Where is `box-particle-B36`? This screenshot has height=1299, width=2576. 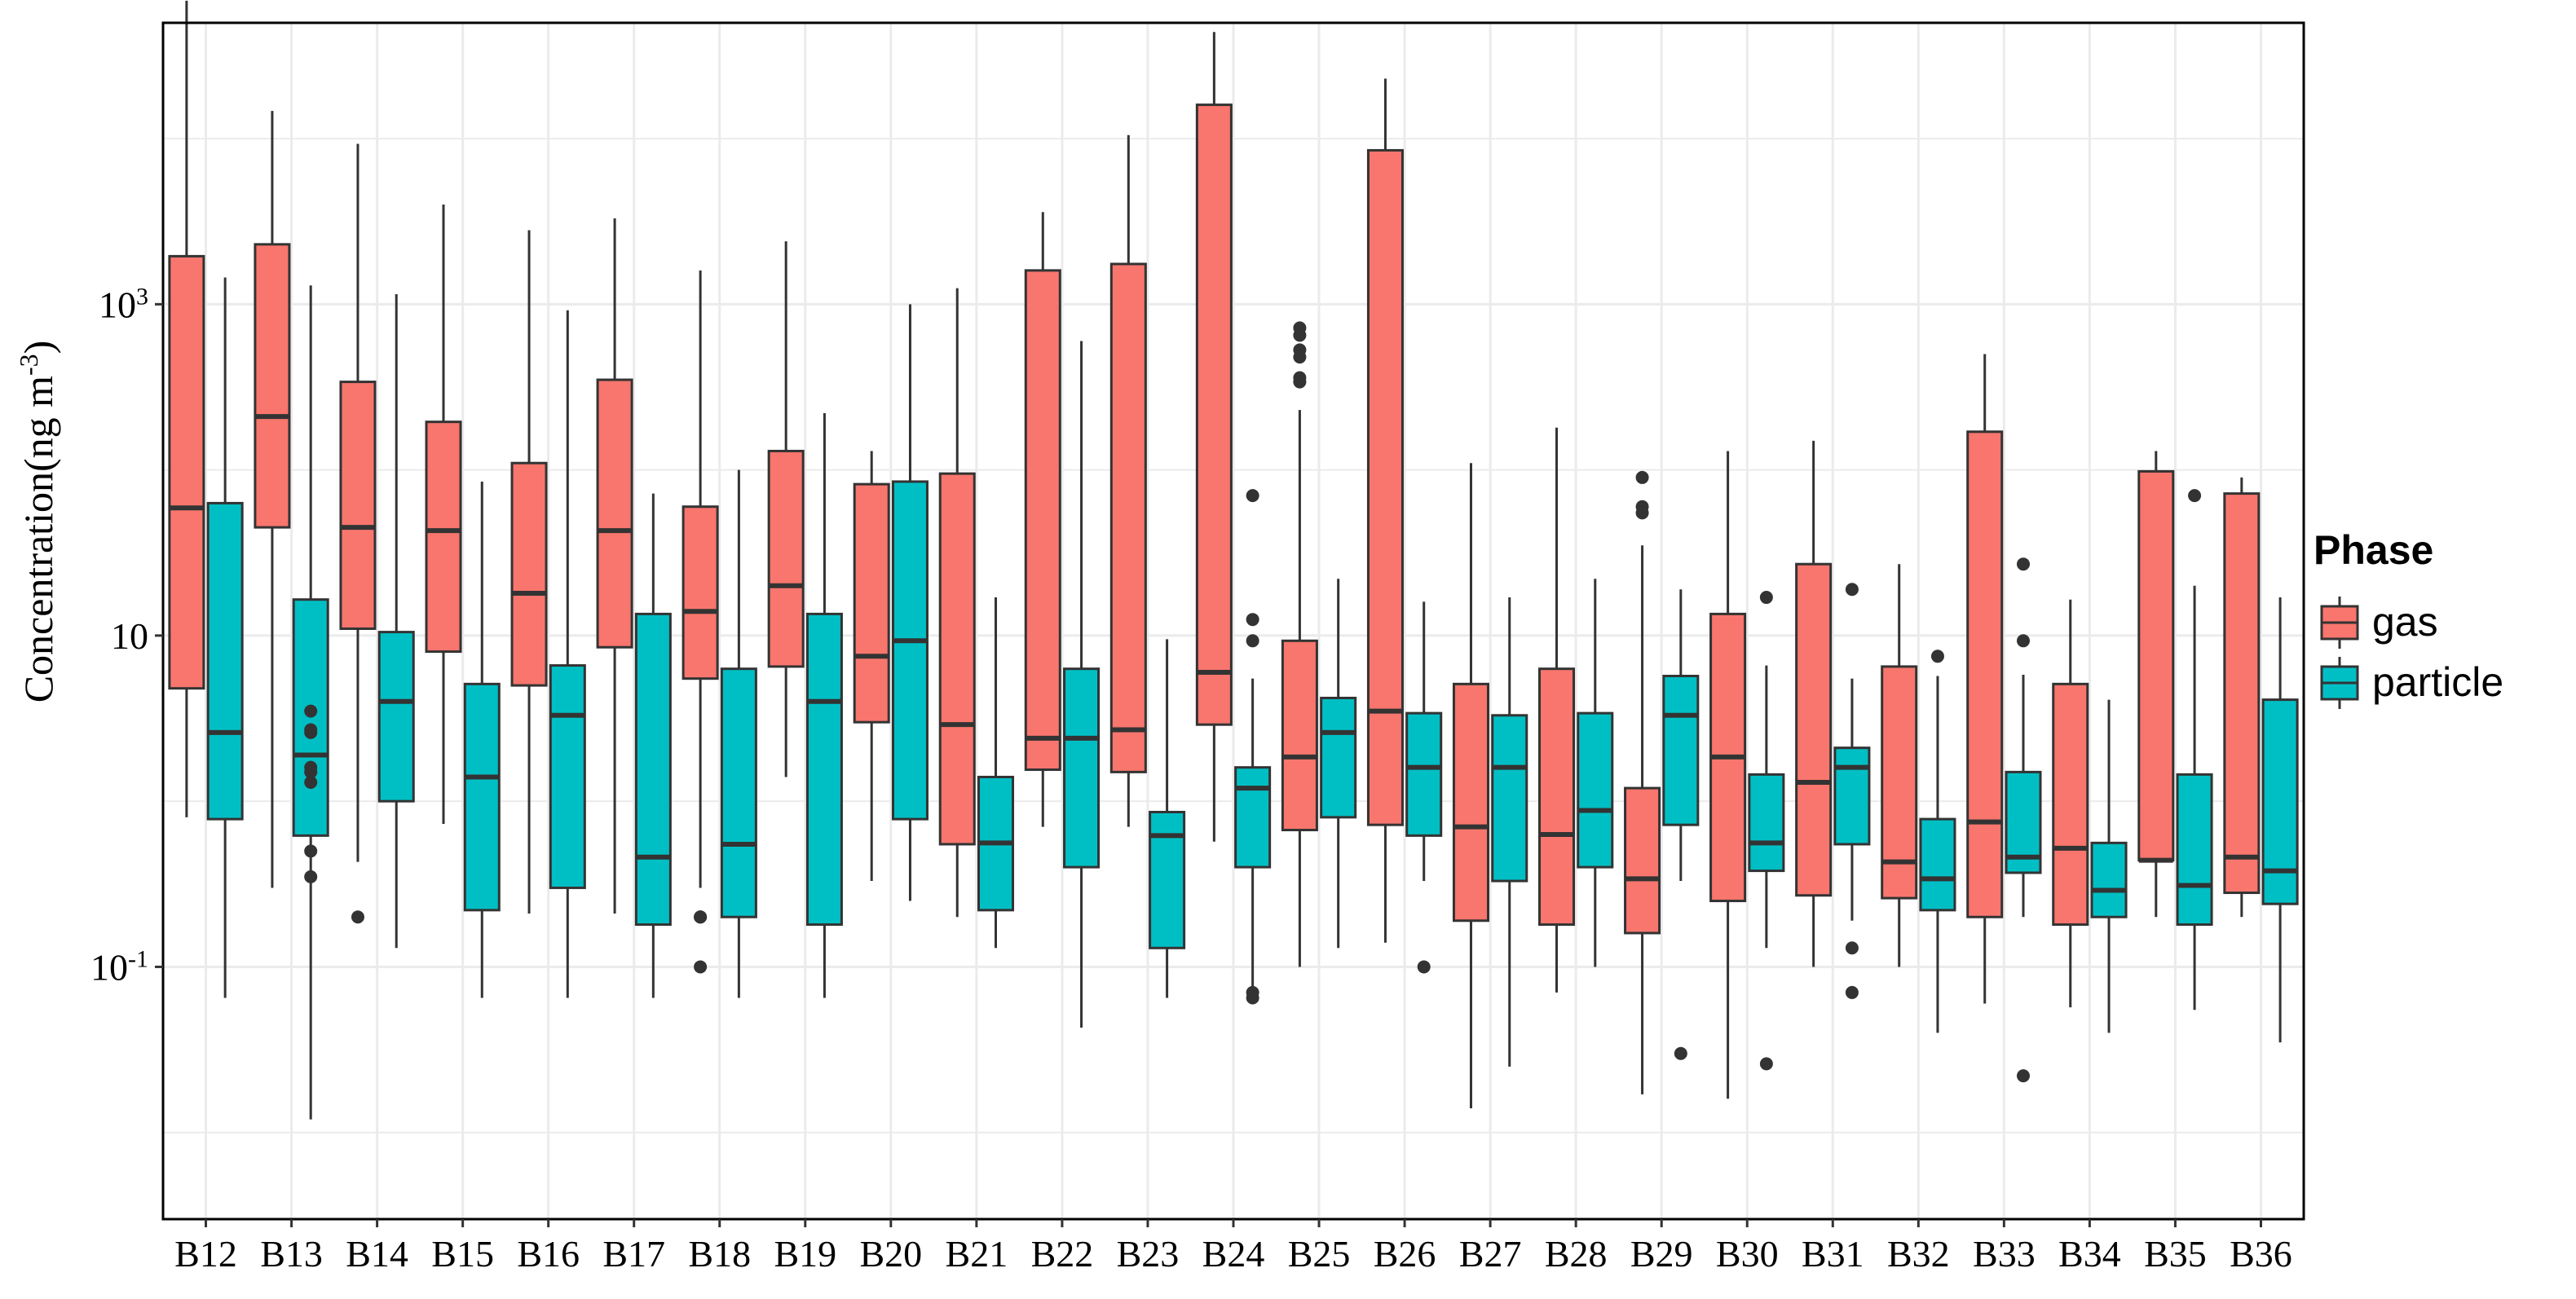 box-particle-B36 is located at coordinates (2280, 820).